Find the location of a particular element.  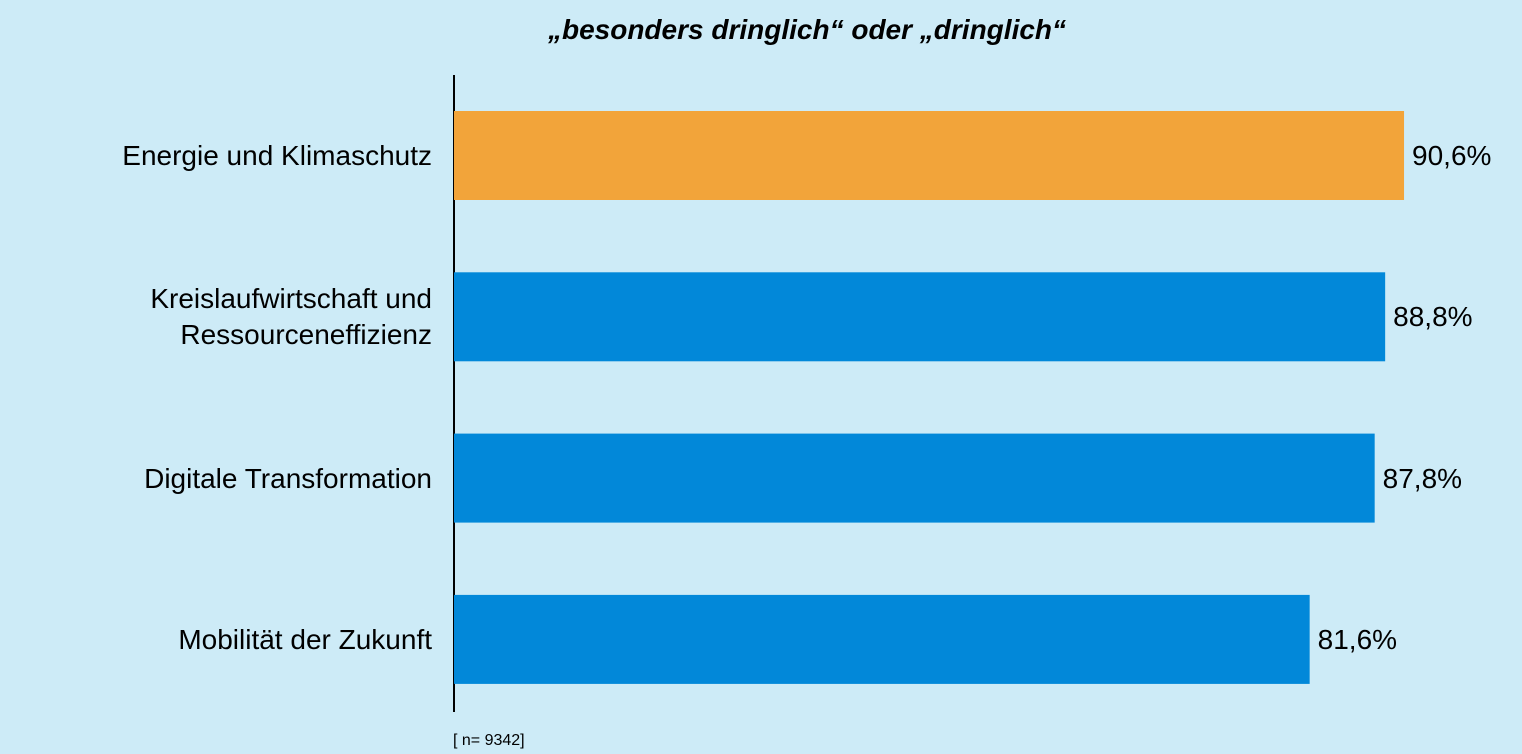

category-label: Mobilität der Zukunft is located at coordinates (305, 639).